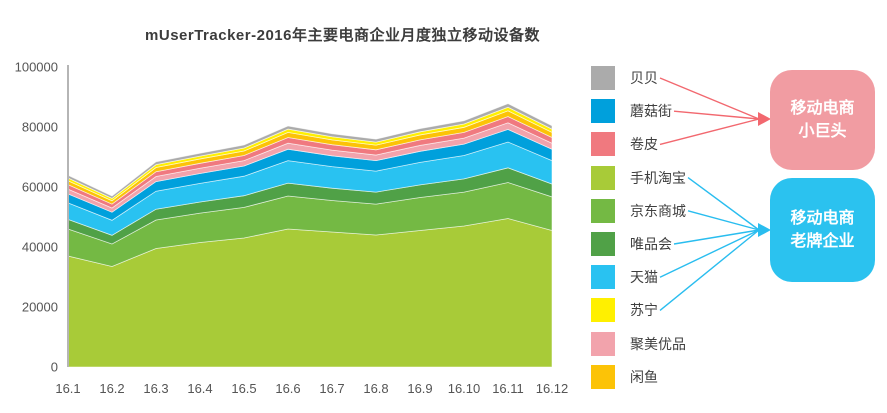  Describe the element at coordinates (419, 388) in the screenshot. I see `x-tick-label: 16.9` at that location.